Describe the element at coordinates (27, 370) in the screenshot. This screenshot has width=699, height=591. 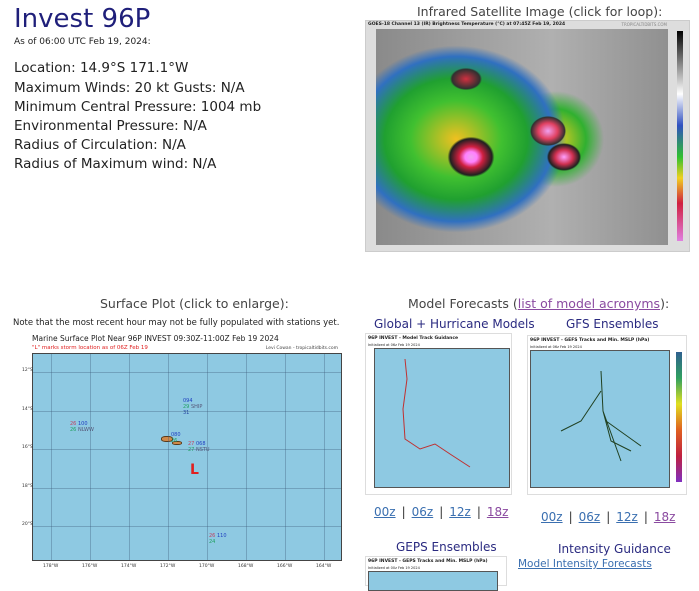
I see `lat-tick-label: 12°S` at that location.